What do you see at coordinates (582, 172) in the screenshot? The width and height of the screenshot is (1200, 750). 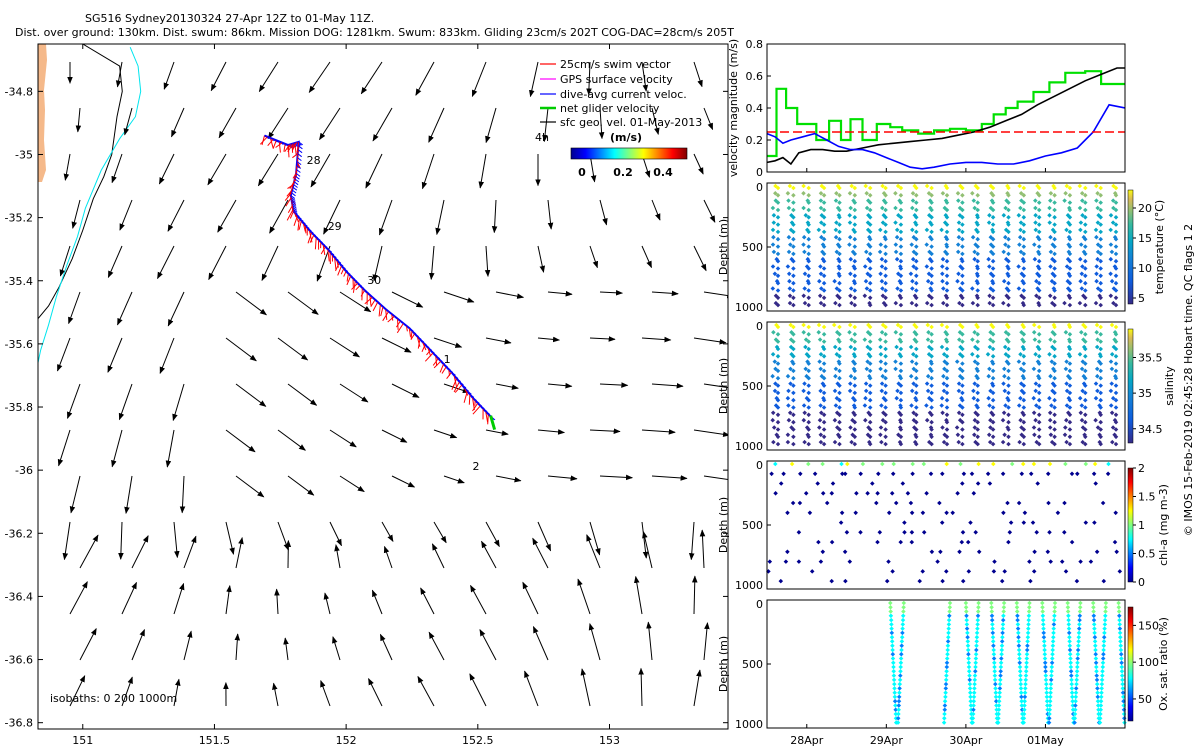 I see `colorbar-tick-0: 0` at bounding box center [582, 172].